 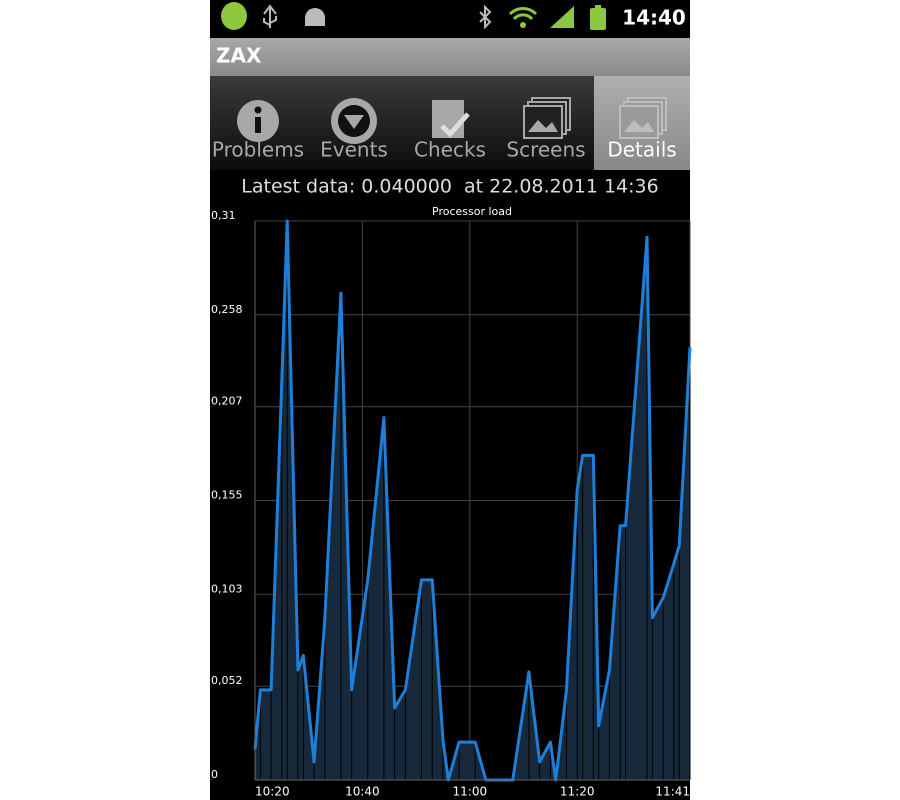 What do you see at coordinates (227, 401) in the screenshot?
I see `y-tick-label: 0,207` at bounding box center [227, 401].